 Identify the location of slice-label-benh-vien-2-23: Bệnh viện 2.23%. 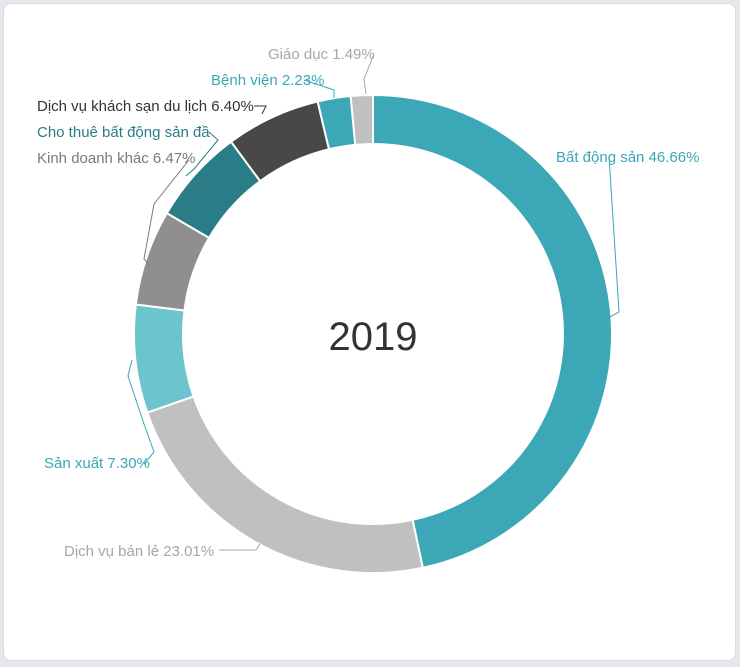
(267, 80).